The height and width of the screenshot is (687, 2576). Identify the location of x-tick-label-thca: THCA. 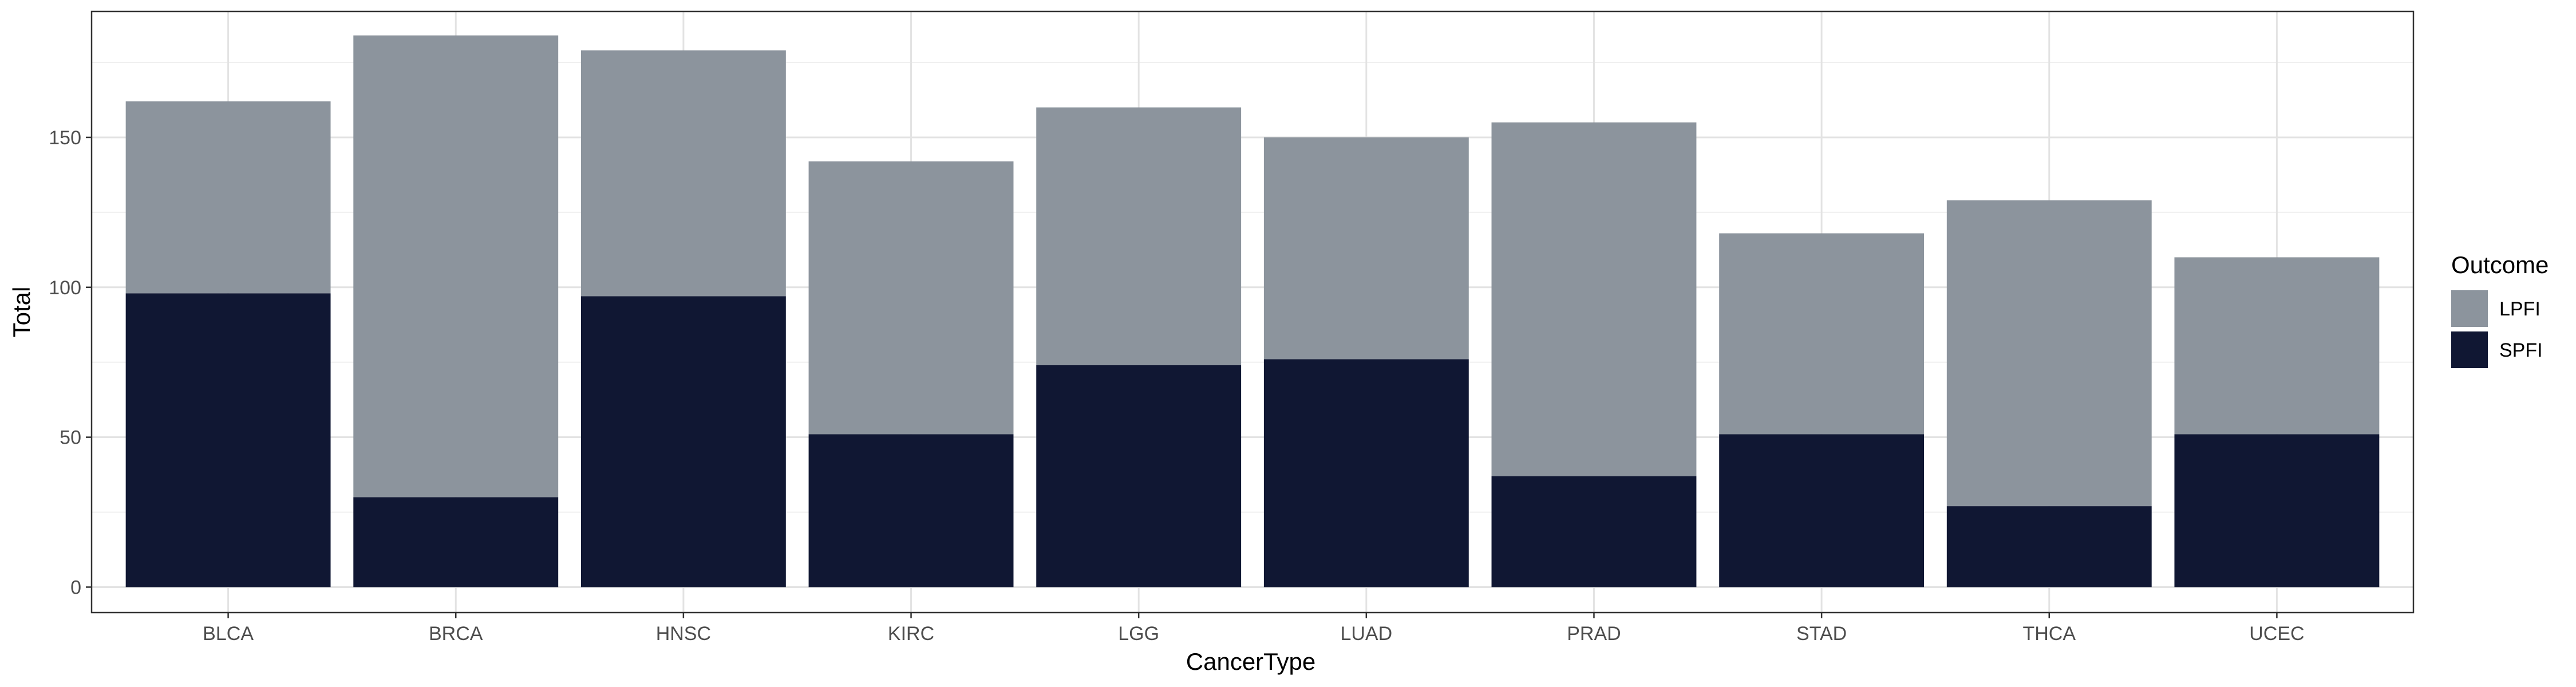
(2049, 634).